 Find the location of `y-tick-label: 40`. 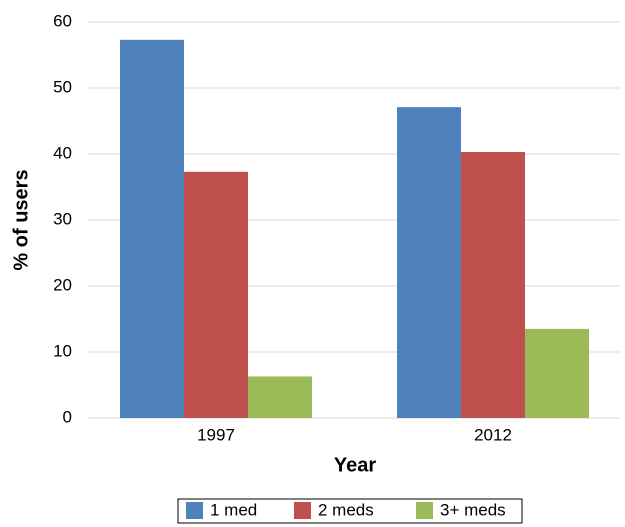

y-tick-label: 40 is located at coordinates (62, 152).